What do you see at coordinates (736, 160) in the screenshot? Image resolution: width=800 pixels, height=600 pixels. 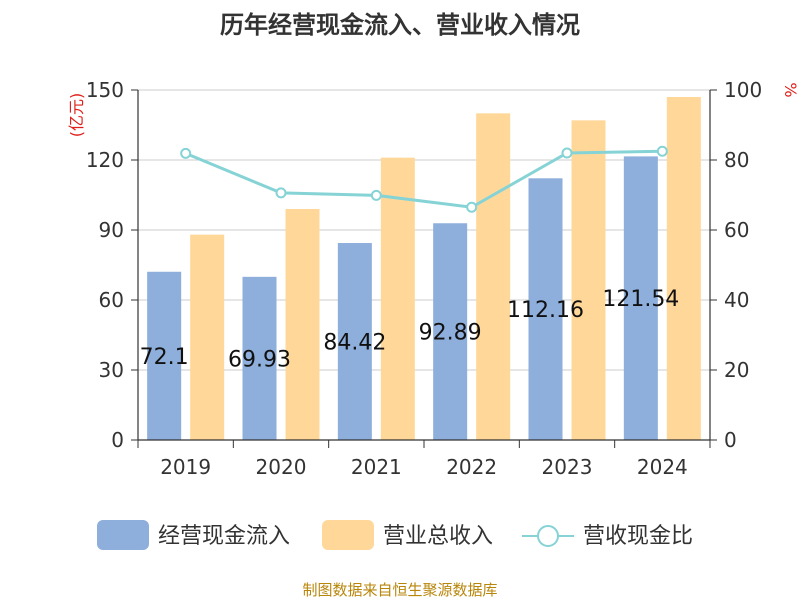 I see `right-tick-label: 80` at bounding box center [736, 160].